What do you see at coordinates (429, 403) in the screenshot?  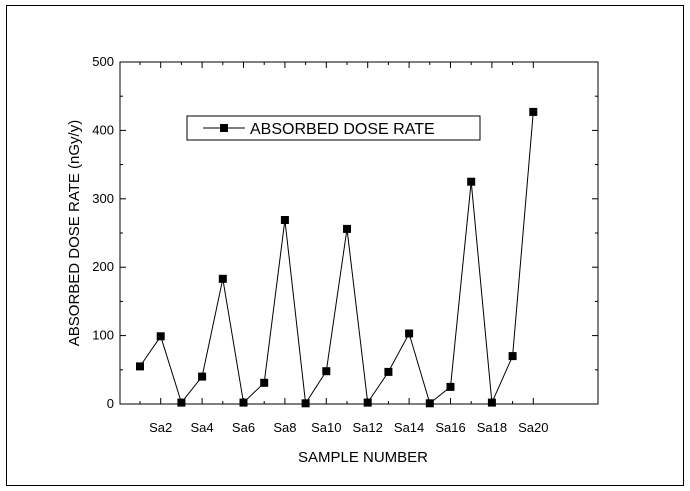 I see `data-point-sa15` at bounding box center [429, 403].